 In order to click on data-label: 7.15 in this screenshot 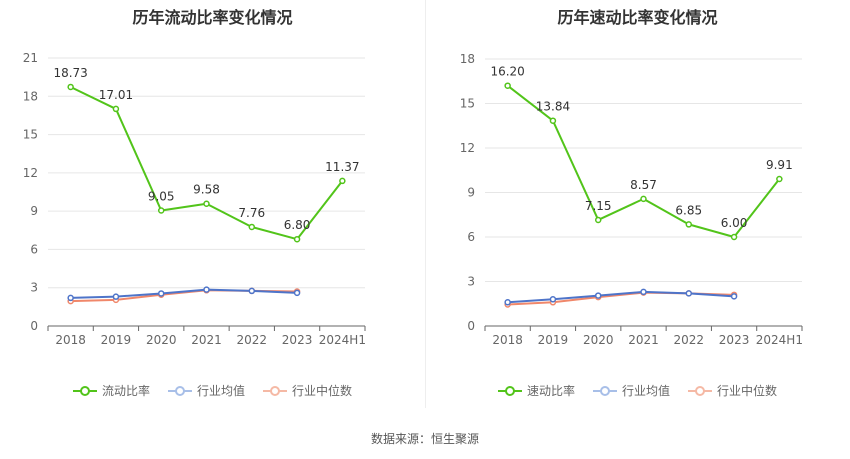, I will do `click(598, 206)`.